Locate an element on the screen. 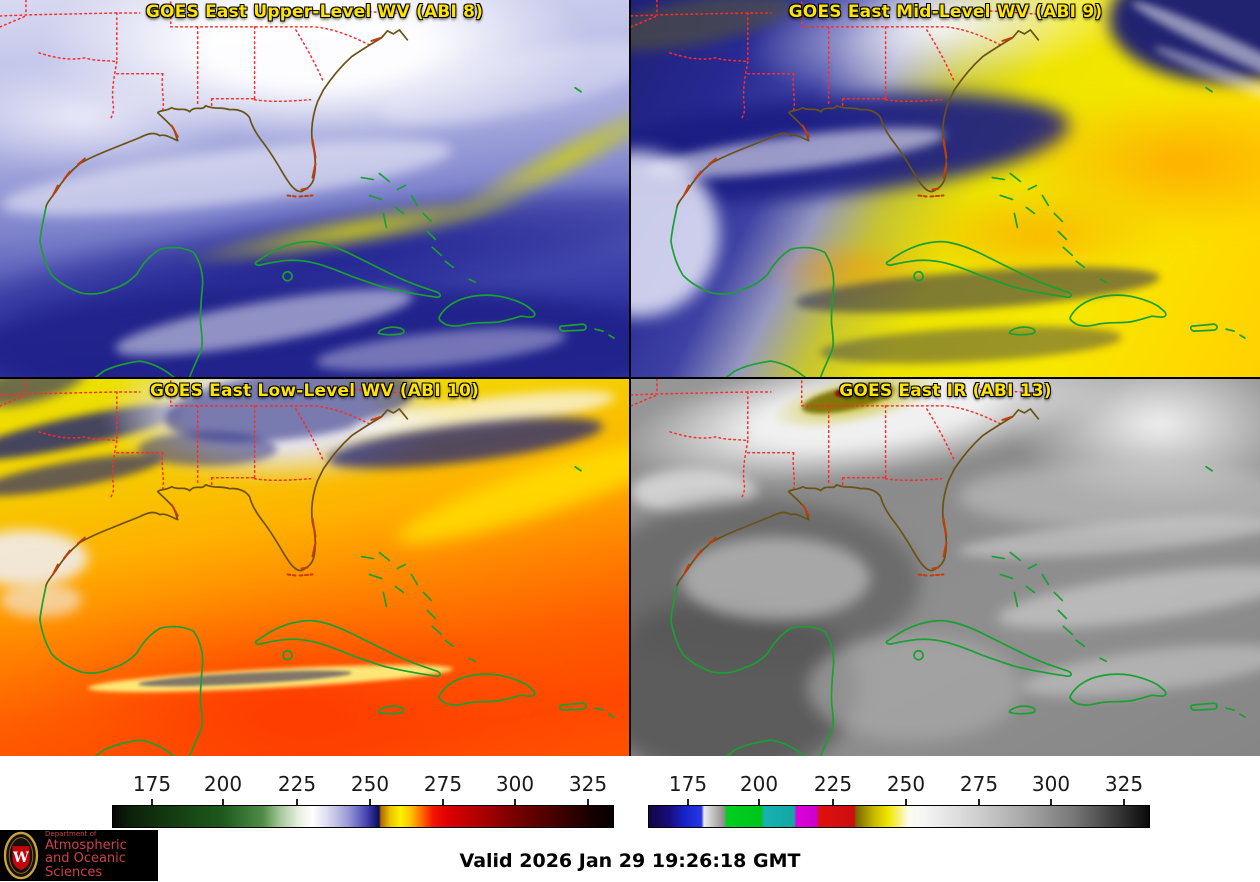  valid-timestamp: Valid 2026 Jan 29 19:26:18 GMT is located at coordinates (630, 861).